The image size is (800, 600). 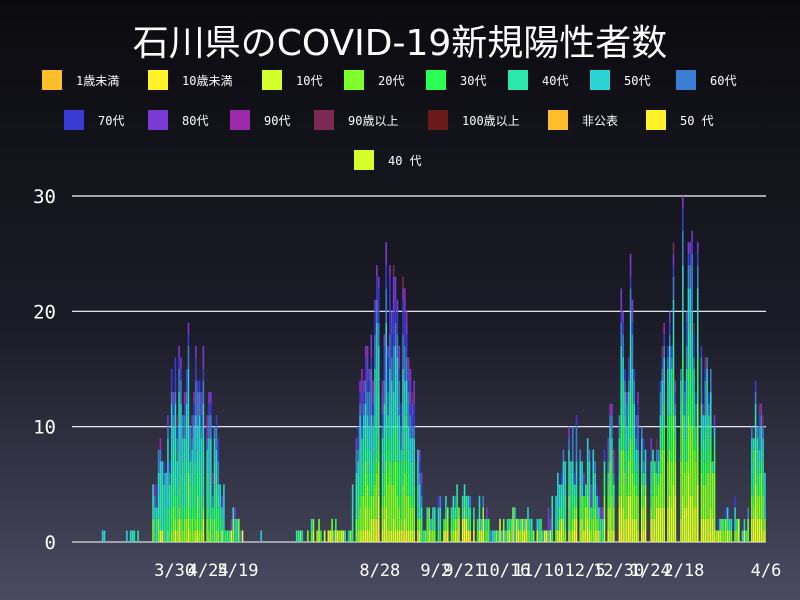 What do you see at coordinates (723, 80) in the screenshot?
I see `legend-label: 60代` at bounding box center [723, 80].